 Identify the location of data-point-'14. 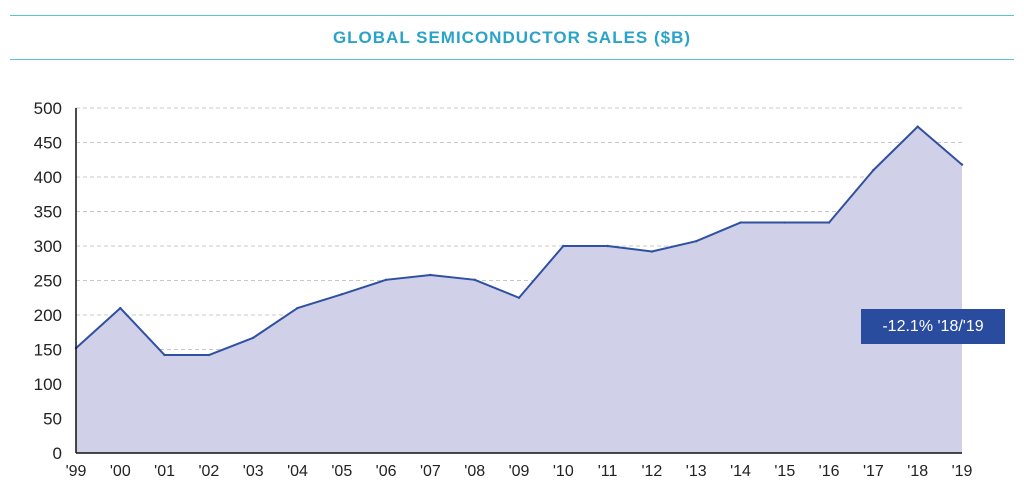
(740, 222).